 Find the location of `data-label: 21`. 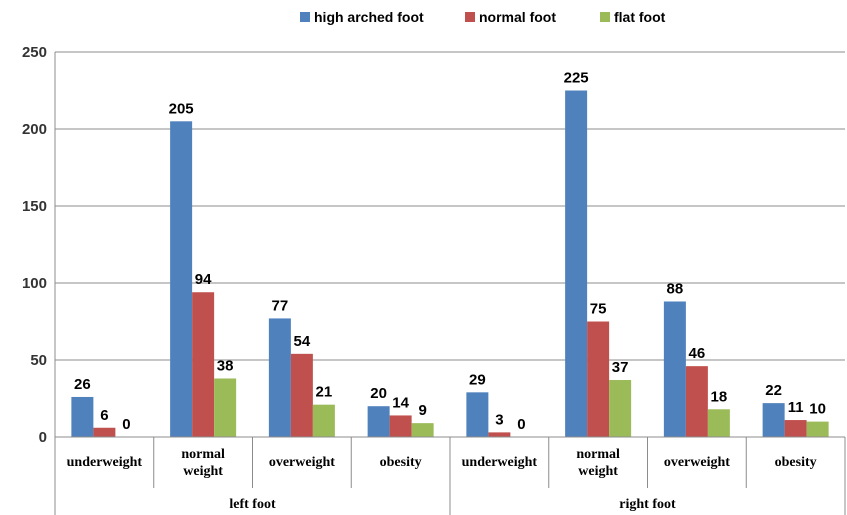

data-label: 21 is located at coordinates (324, 392).